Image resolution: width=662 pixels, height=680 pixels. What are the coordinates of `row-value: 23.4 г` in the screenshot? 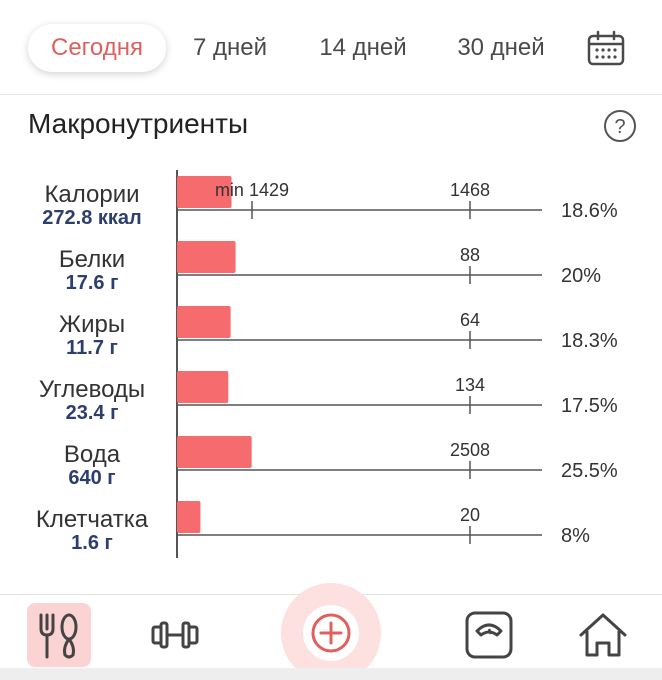 It's located at (92, 413).